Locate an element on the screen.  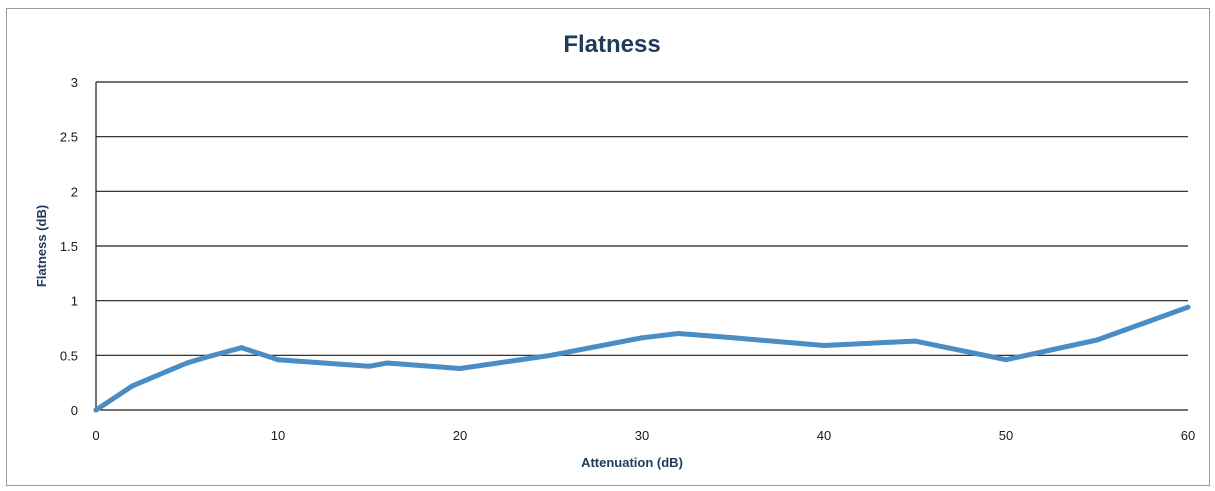
x-axis-label: Attenuation (dB) is located at coordinates (632, 462).